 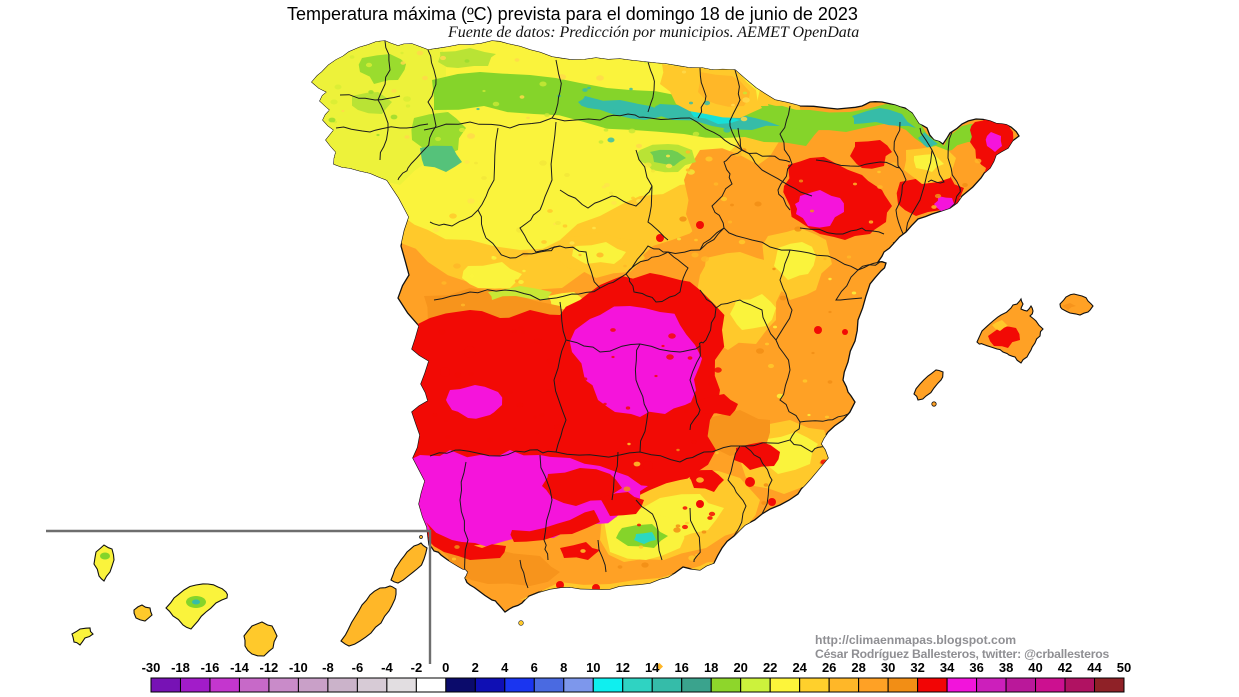 What do you see at coordinates (210, 667) in the screenshot?
I see `svg-text: -16` at bounding box center [210, 667].